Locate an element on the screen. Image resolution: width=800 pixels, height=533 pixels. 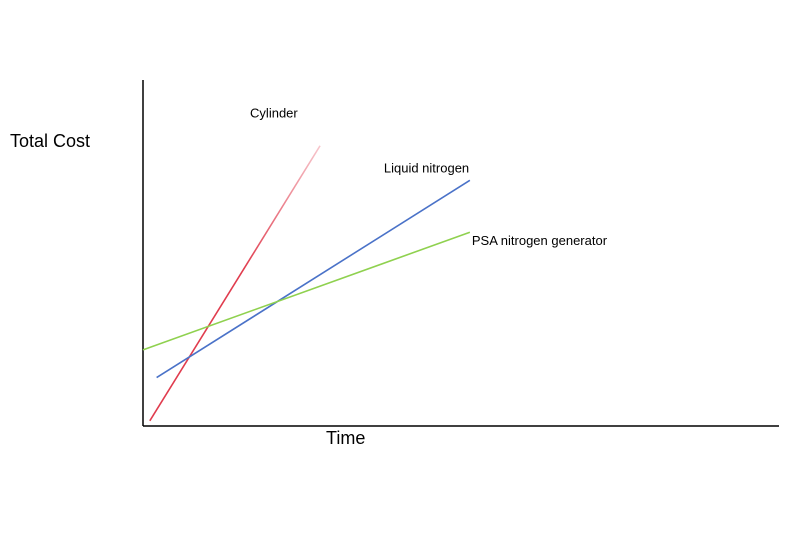
series-line-liquid-nitrogen is located at coordinates (313, 279).